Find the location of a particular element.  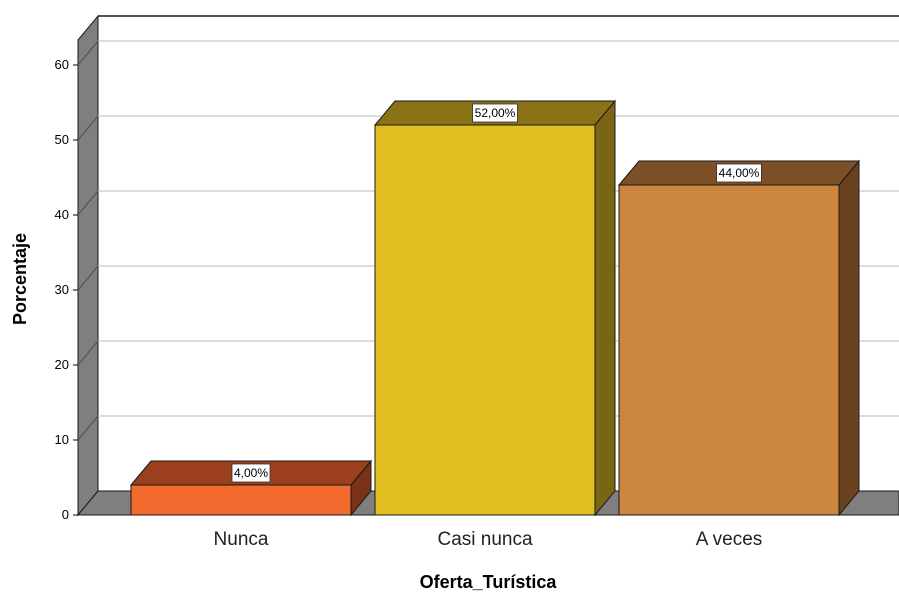

x-category-label: Nunca is located at coordinates (241, 539).